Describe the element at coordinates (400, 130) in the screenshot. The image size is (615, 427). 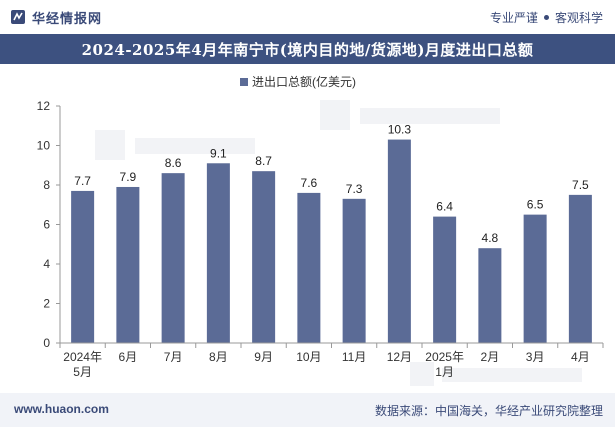
I see `value-label: 10.3` at that location.